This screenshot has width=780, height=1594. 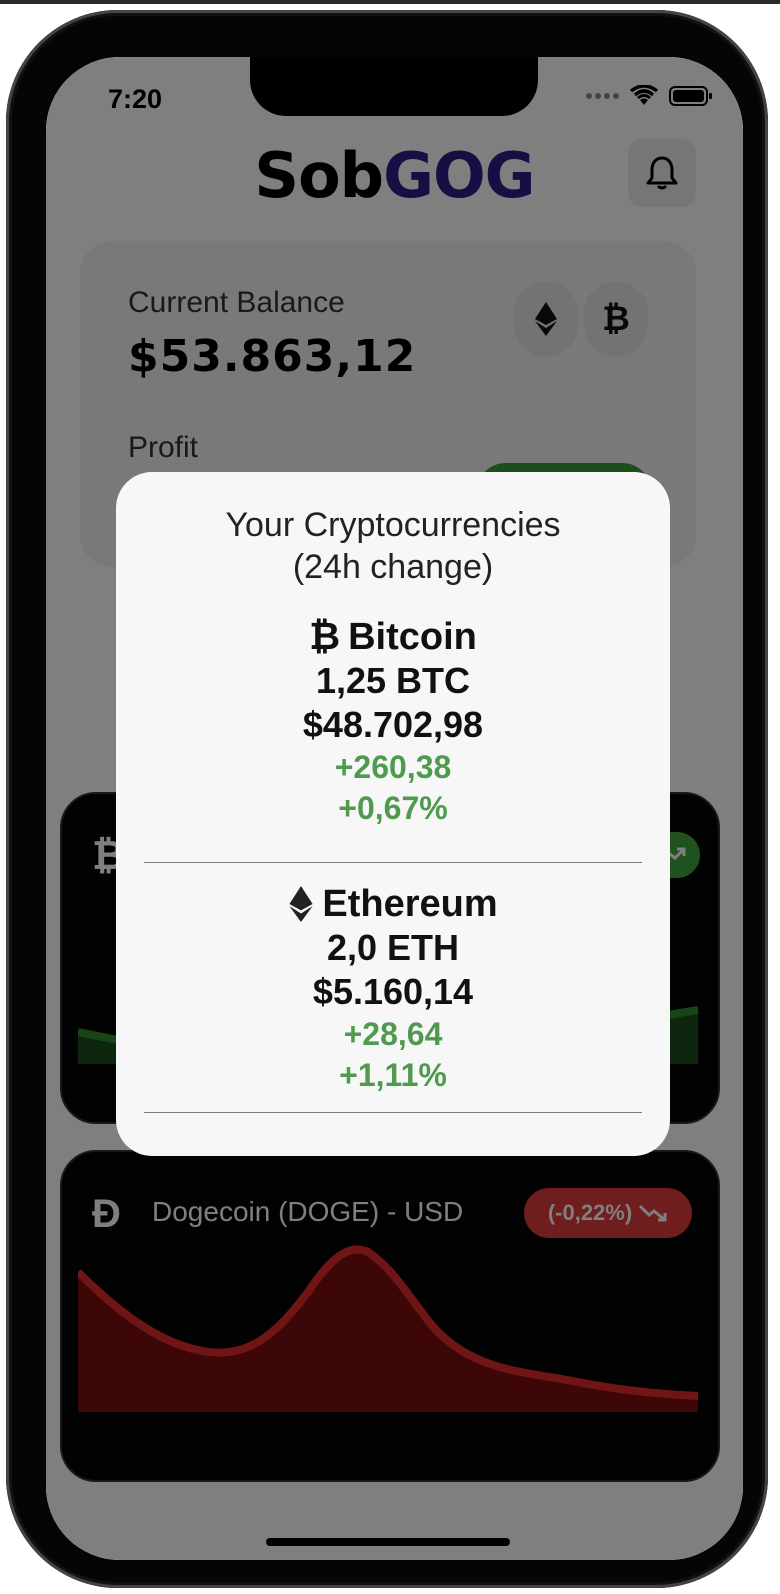 I want to click on home-indicator, so click(x=388, y=1542).